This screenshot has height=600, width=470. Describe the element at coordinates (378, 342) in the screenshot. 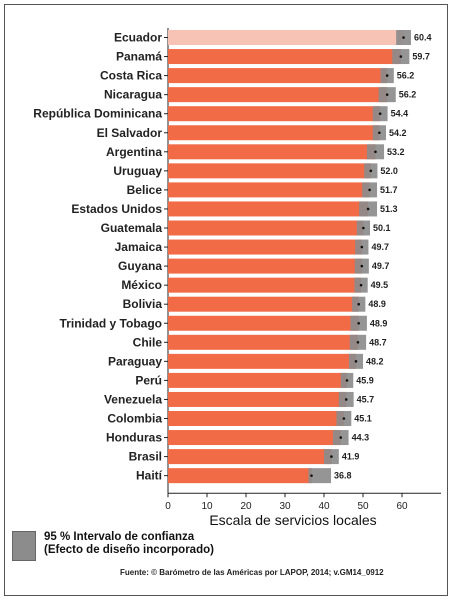

I see `value-label: 48.7` at that location.